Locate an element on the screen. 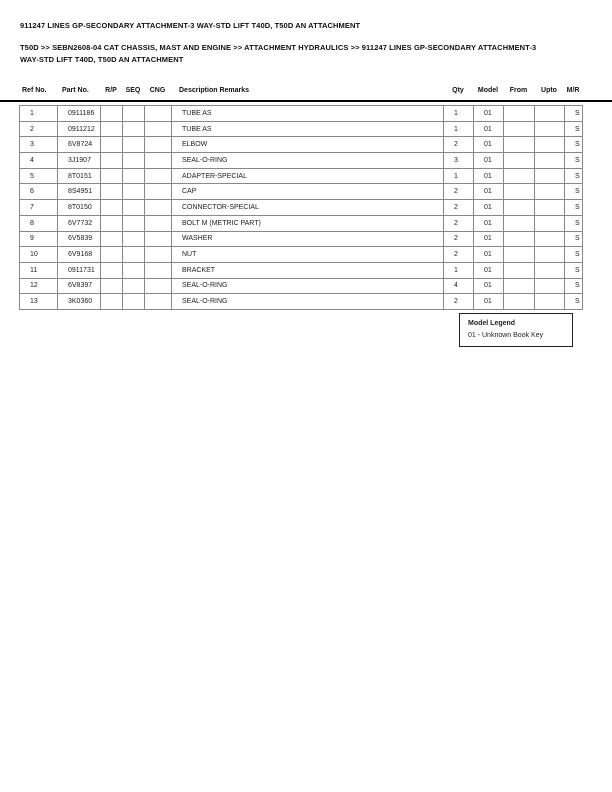 The image size is (612, 792). cell-part: 6V7732 is located at coordinates (79, 223).